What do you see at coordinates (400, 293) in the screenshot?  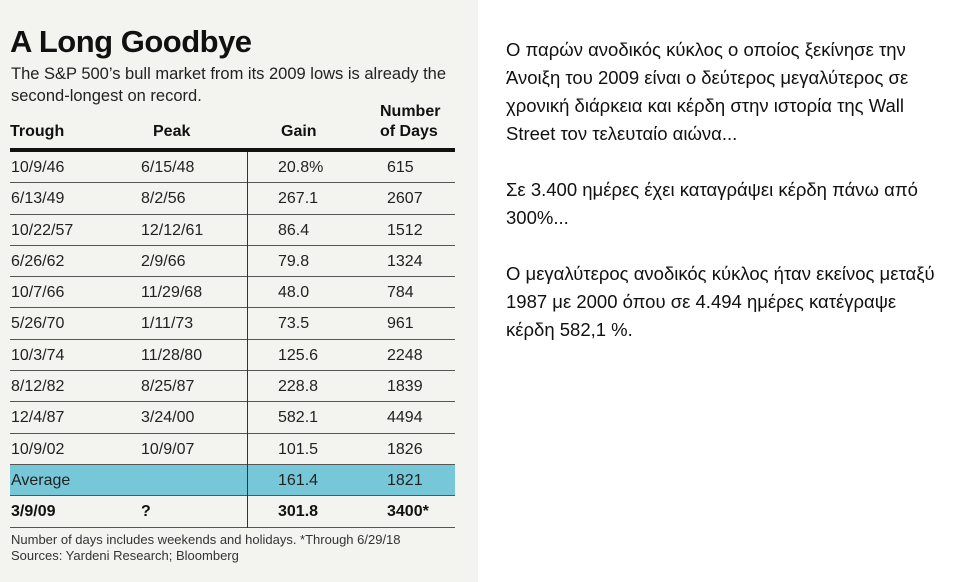 I see `table-cell: 784` at bounding box center [400, 293].